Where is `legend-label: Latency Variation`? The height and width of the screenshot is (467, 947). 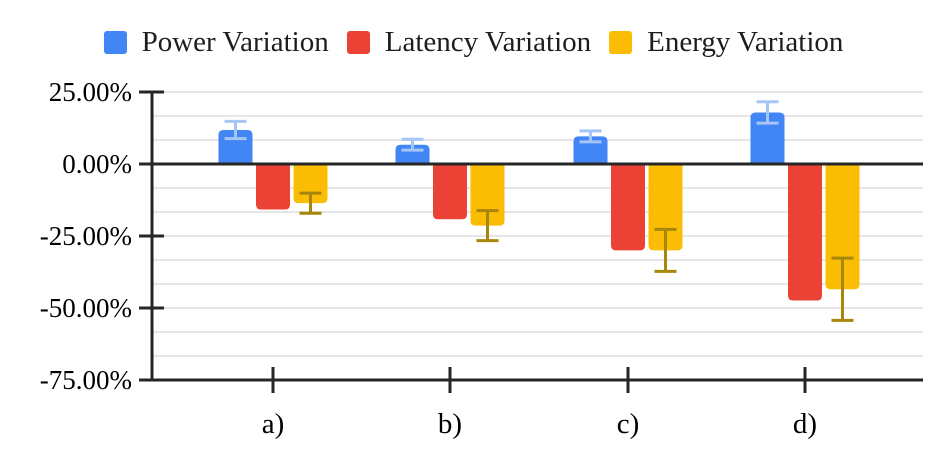 legend-label: Latency Variation is located at coordinates (488, 41).